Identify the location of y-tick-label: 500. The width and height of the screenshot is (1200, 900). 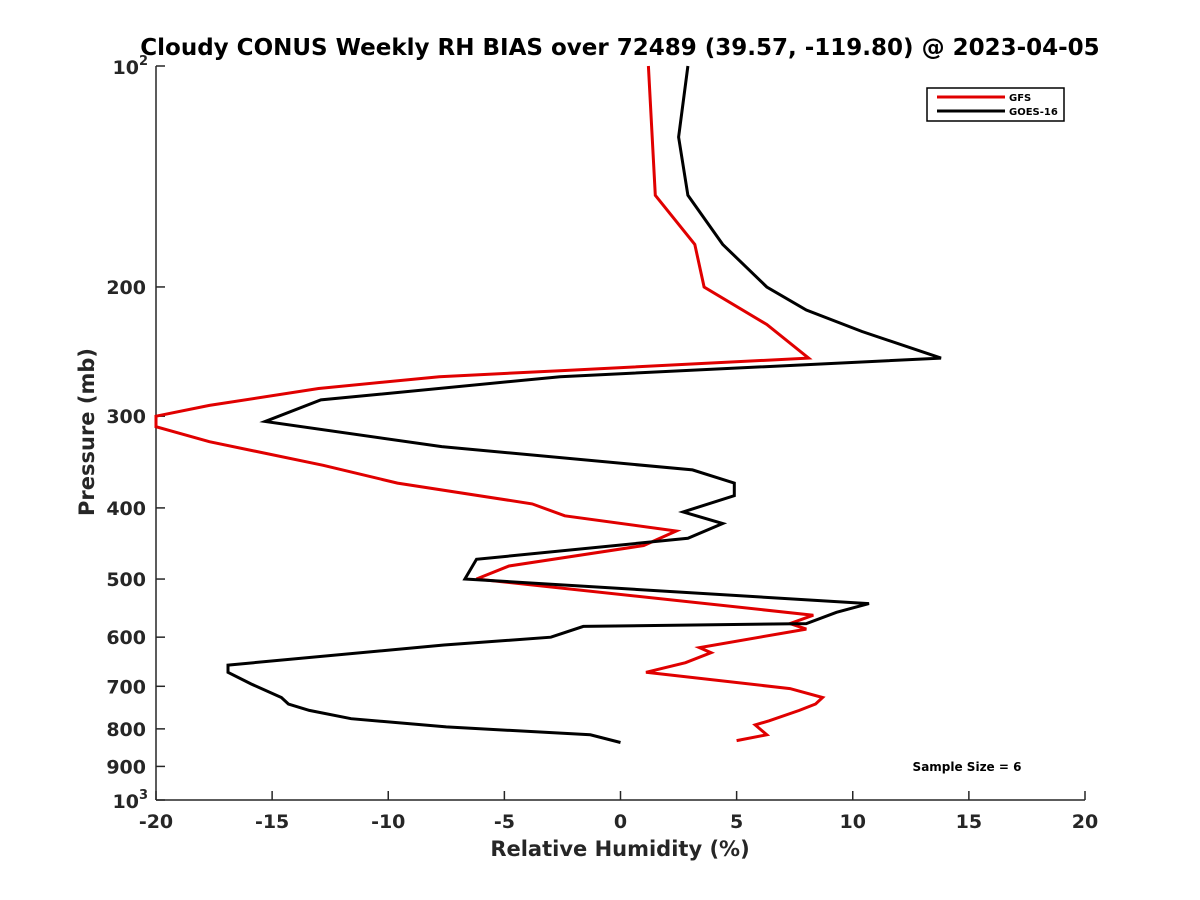
(126, 580).